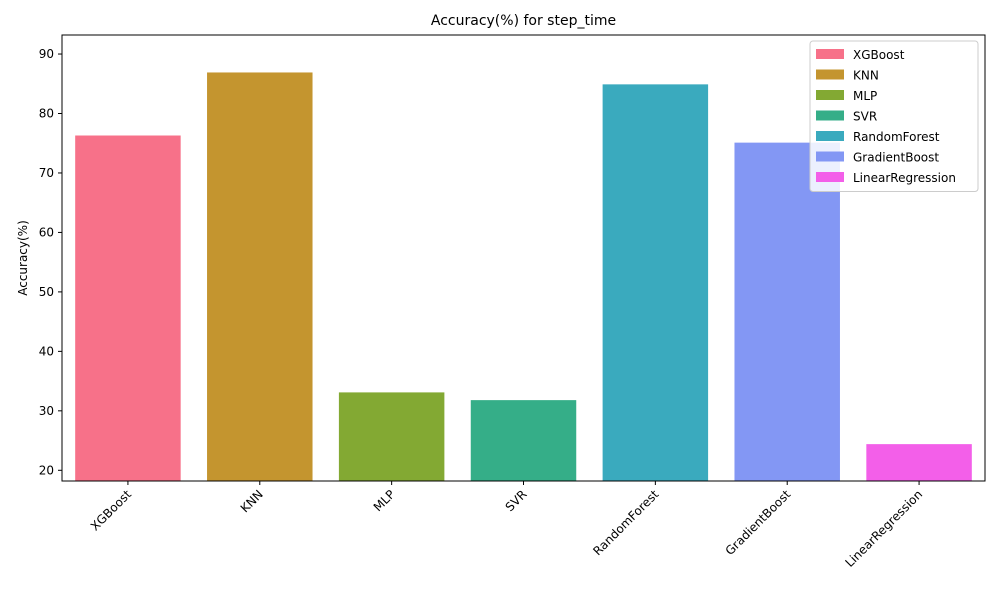 The width and height of the screenshot is (1000, 600). What do you see at coordinates (46, 470) in the screenshot?
I see `y-tick-label: 20` at bounding box center [46, 470].